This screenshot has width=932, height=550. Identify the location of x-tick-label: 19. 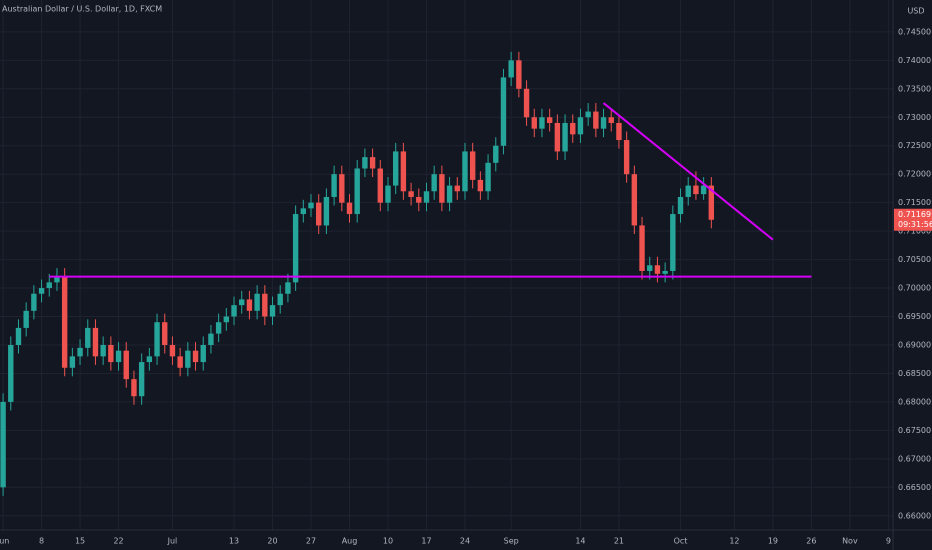
(773, 541).